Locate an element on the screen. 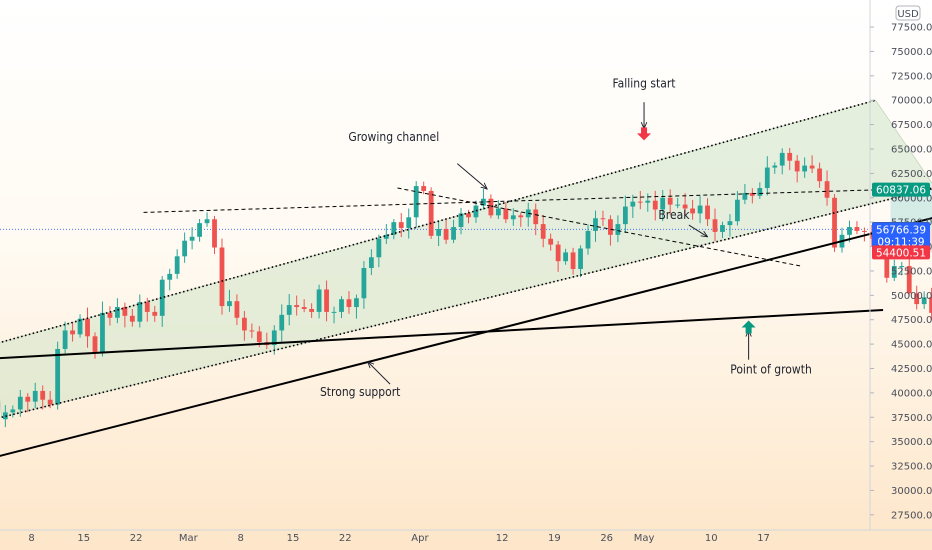 The height and width of the screenshot is (550, 932). time-tick-label: Mar is located at coordinates (189, 538).